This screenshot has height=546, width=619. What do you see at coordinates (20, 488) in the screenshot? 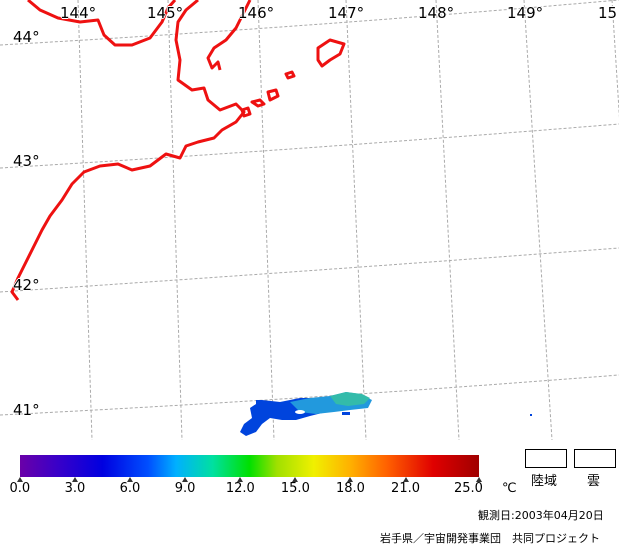
I see `colorbar-tick-label: 0.0` at bounding box center [20, 488].